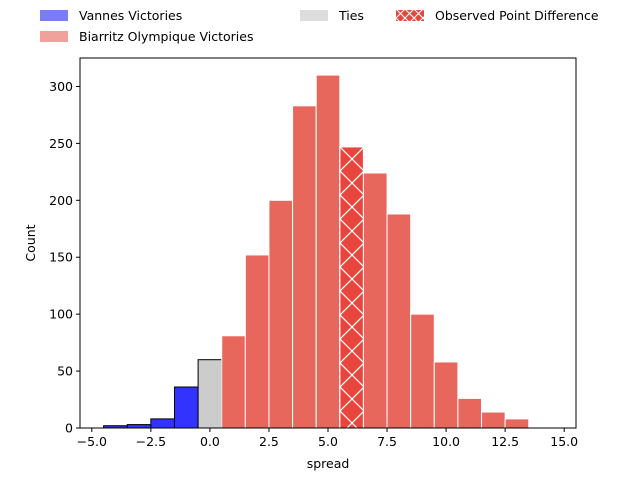 Image resolution: width=640 pixels, height=480 pixels. What do you see at coordinates (387, 441) in the screenshot?
I see `x-tick-label: 7.5` at bounding box center [387, 441].